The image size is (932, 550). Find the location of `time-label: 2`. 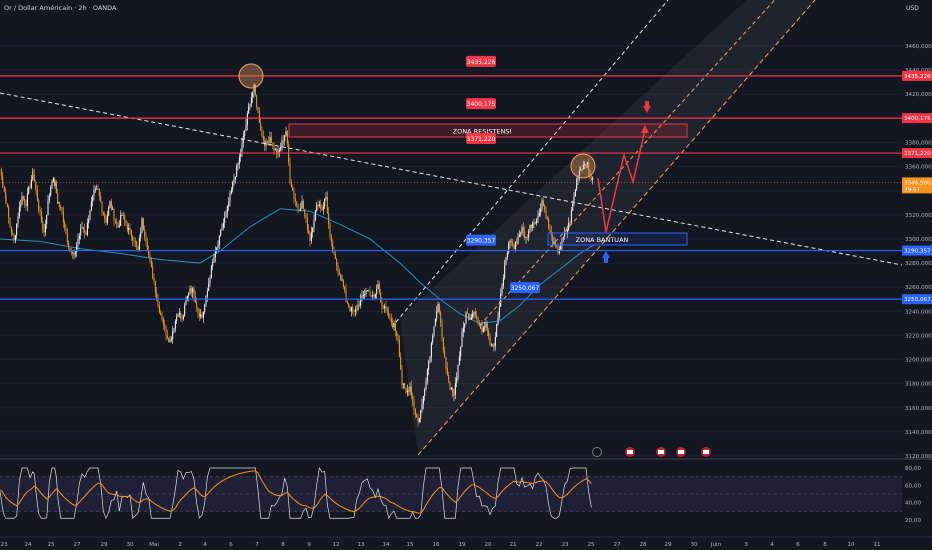

time-label: 2 is located at coordinates (180, 545).